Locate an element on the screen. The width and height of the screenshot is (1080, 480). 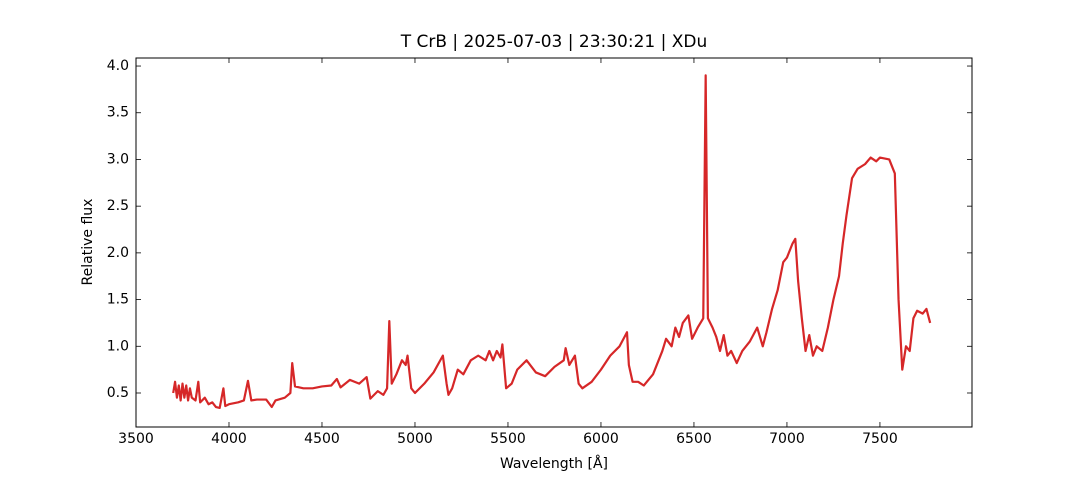
x-tick-label: 7000 is located at coordinates (787, 439).